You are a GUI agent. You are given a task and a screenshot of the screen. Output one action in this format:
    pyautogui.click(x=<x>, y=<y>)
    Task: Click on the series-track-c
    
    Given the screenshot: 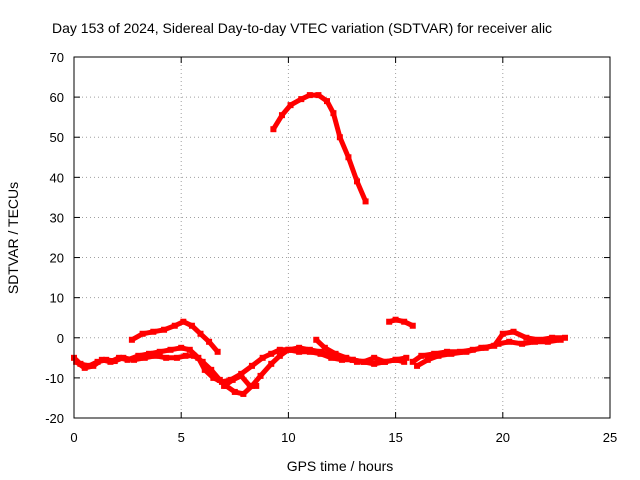 What is the action you would take?
    pyautogui.click(x=174, y=336)
    